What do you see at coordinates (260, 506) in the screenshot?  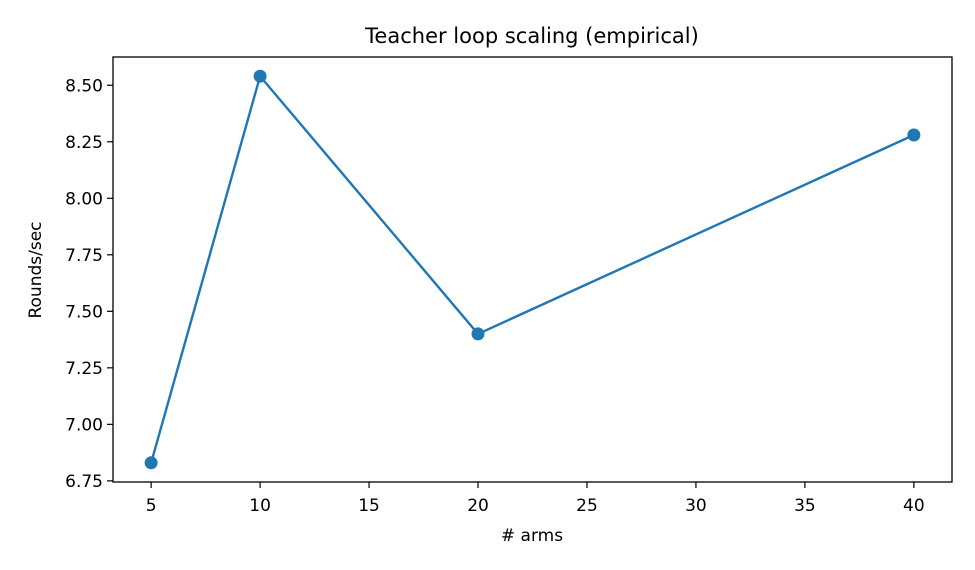 I see `x-tick-label: 10` at bounding box center [260, 506].